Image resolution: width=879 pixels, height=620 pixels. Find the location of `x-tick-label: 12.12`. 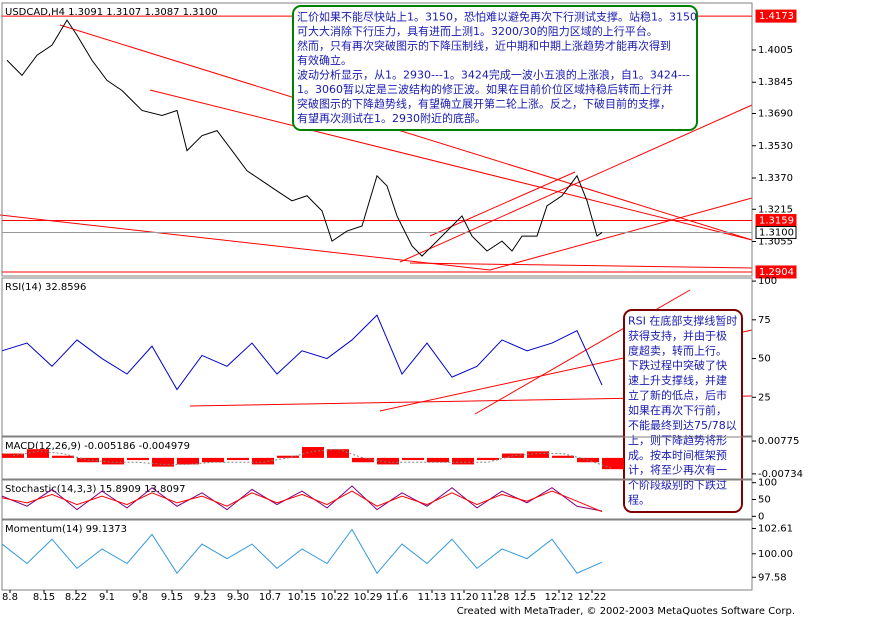

x-tick-label: 12.12 is located at coordinates (559, 597).